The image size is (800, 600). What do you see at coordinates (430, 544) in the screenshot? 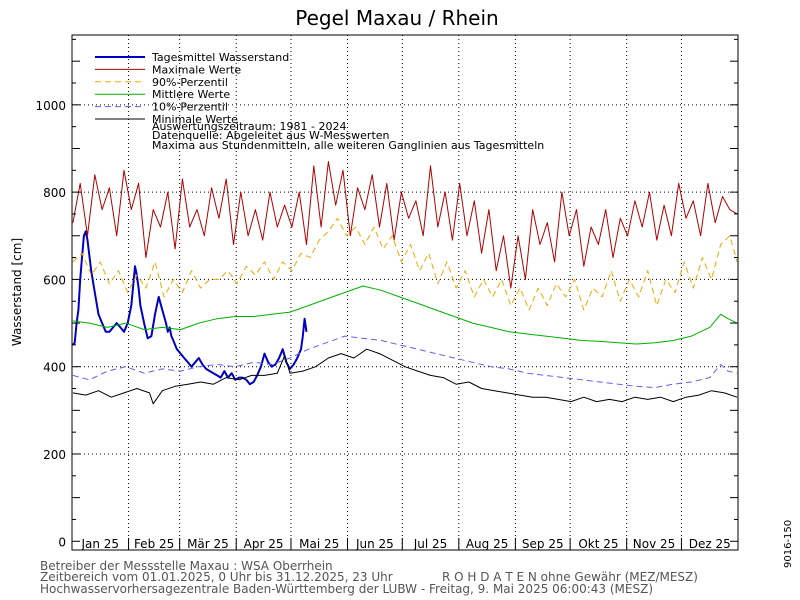
I see `x-tick-label: Jul 25` at bounding box center [430, 544].